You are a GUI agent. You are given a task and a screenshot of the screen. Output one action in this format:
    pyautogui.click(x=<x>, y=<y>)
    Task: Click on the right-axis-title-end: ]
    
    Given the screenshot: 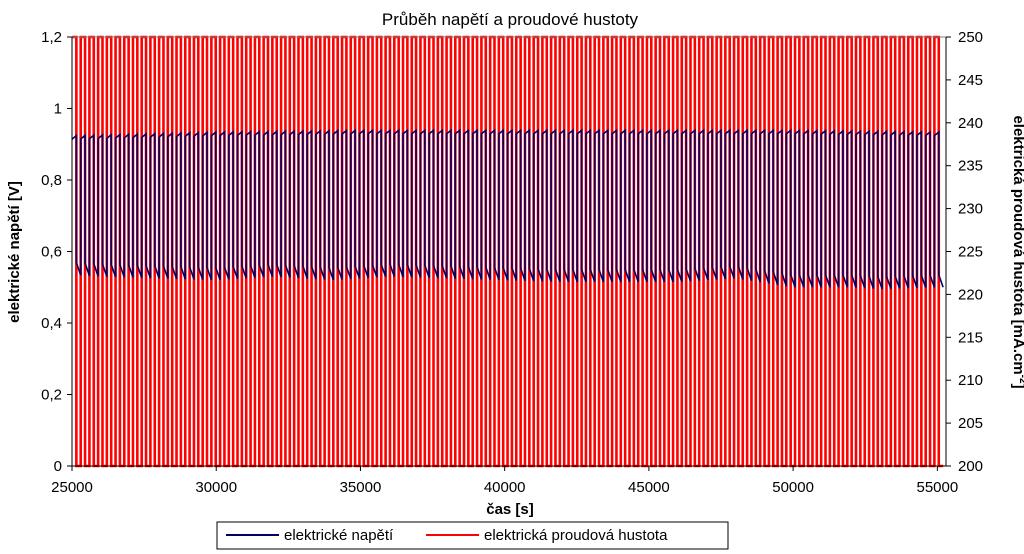 What is the action you would take?
    pyautogui.click(x=1017, y=386)
    